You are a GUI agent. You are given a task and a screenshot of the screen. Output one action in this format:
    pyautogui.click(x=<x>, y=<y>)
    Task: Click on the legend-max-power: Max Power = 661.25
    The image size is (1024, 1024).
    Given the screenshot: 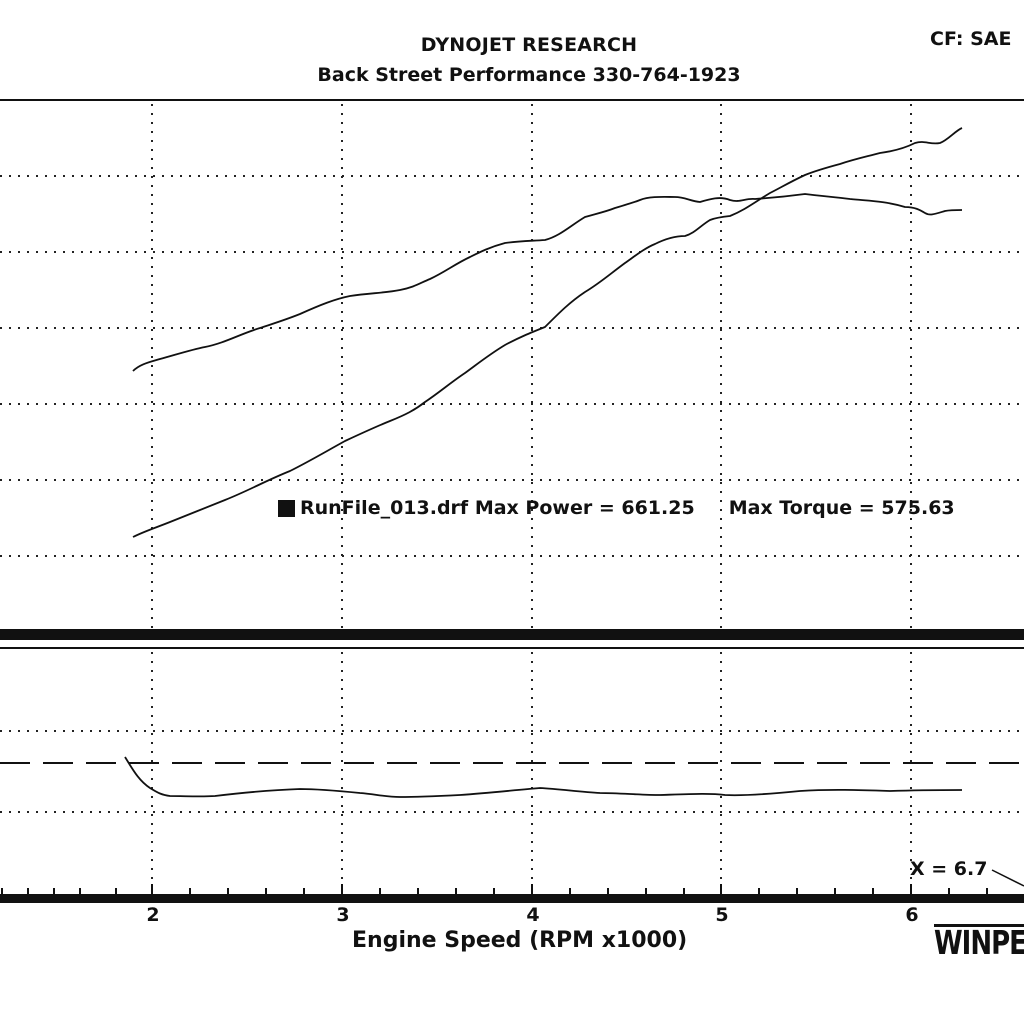 What is the action you would take?
    pyautogui.click(x=584, y=508)
    